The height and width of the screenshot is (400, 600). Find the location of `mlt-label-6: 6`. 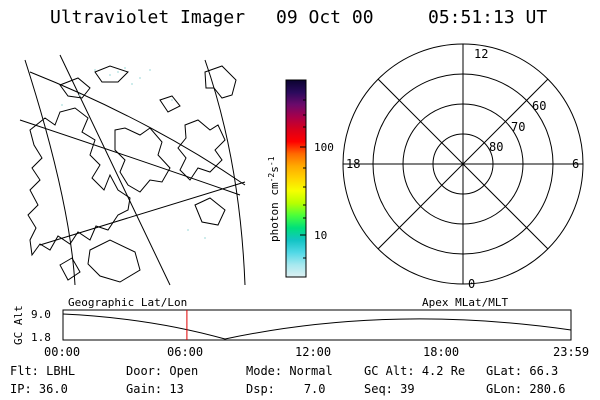

mlt-label-6: 6 is located at coordinates (575, 164).